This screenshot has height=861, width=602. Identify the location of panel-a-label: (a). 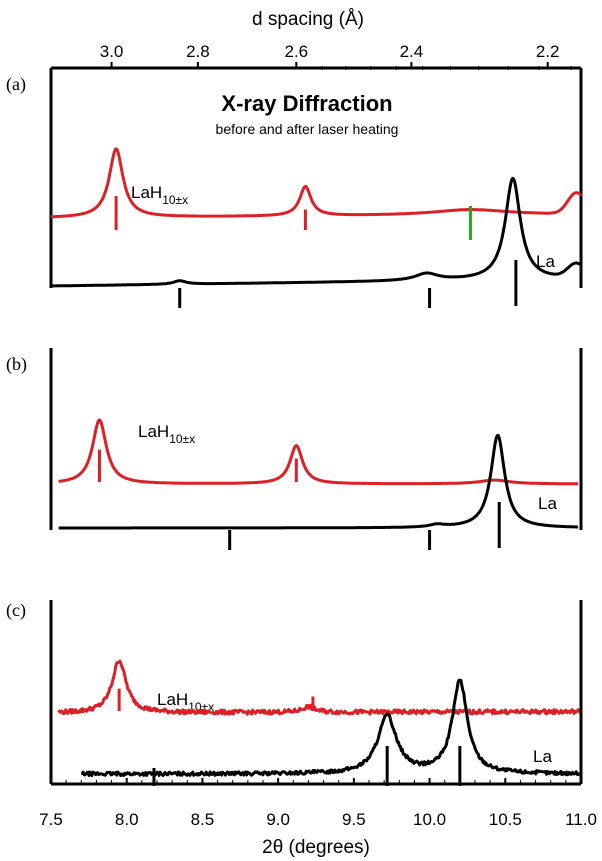
(16, 84).